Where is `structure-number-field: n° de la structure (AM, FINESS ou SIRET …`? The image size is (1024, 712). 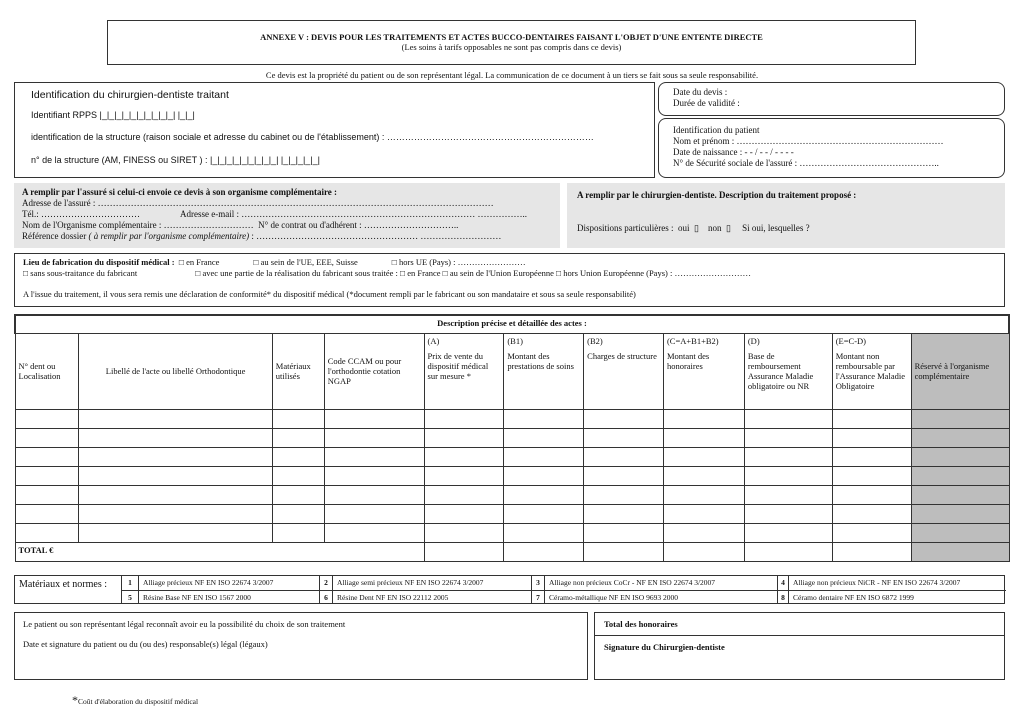 structure-number-field: n° de la structure (AM, FINESS ou SIRET … is located at coordinates (175, 160).